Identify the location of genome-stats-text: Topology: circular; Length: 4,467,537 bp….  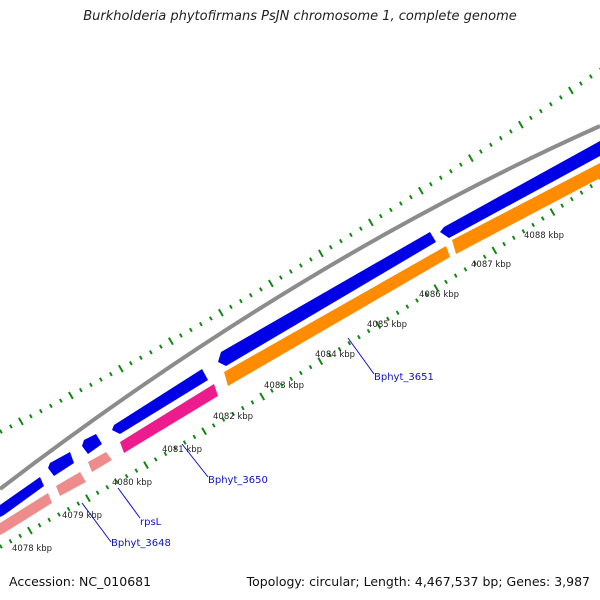
(418, 581).